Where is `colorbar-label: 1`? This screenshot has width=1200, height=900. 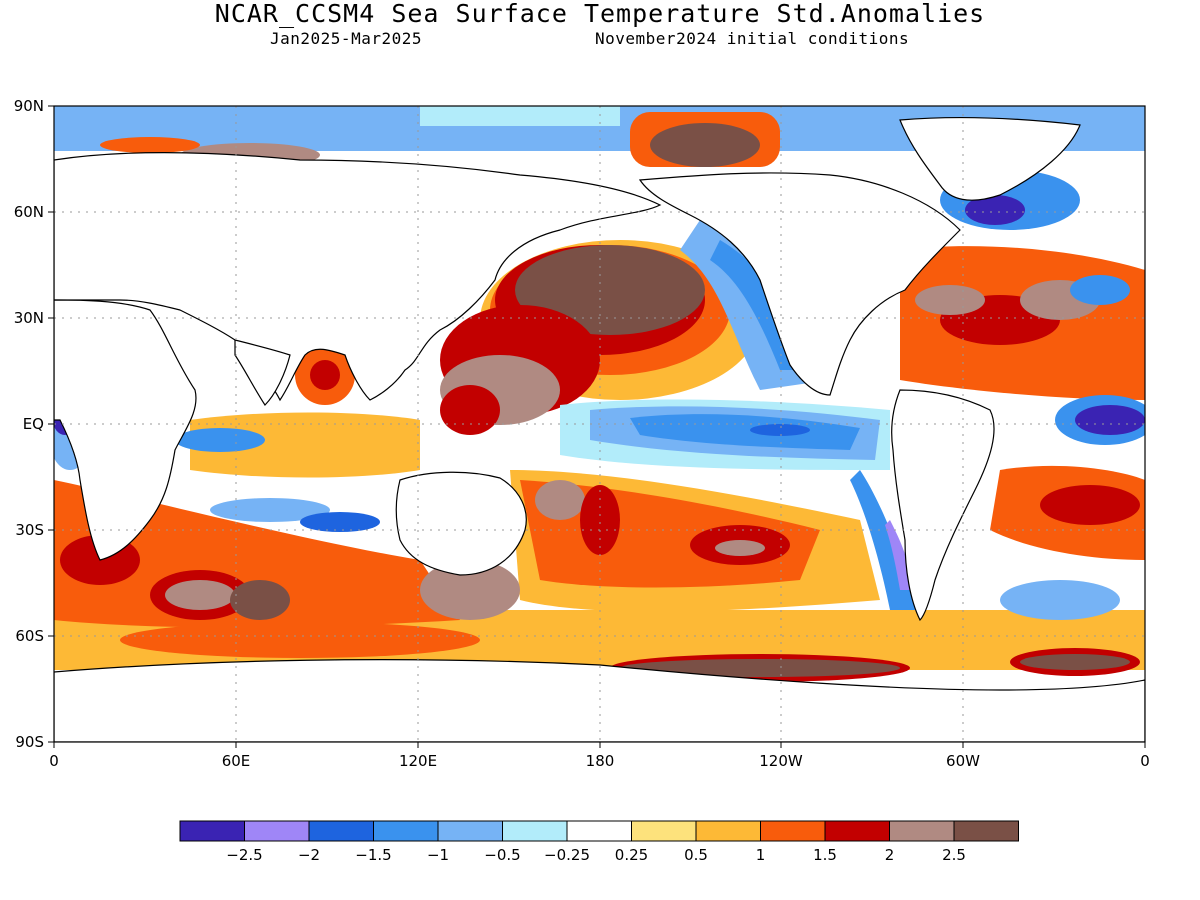 colorbar-label: 1 is located at coordinates (761, 855).